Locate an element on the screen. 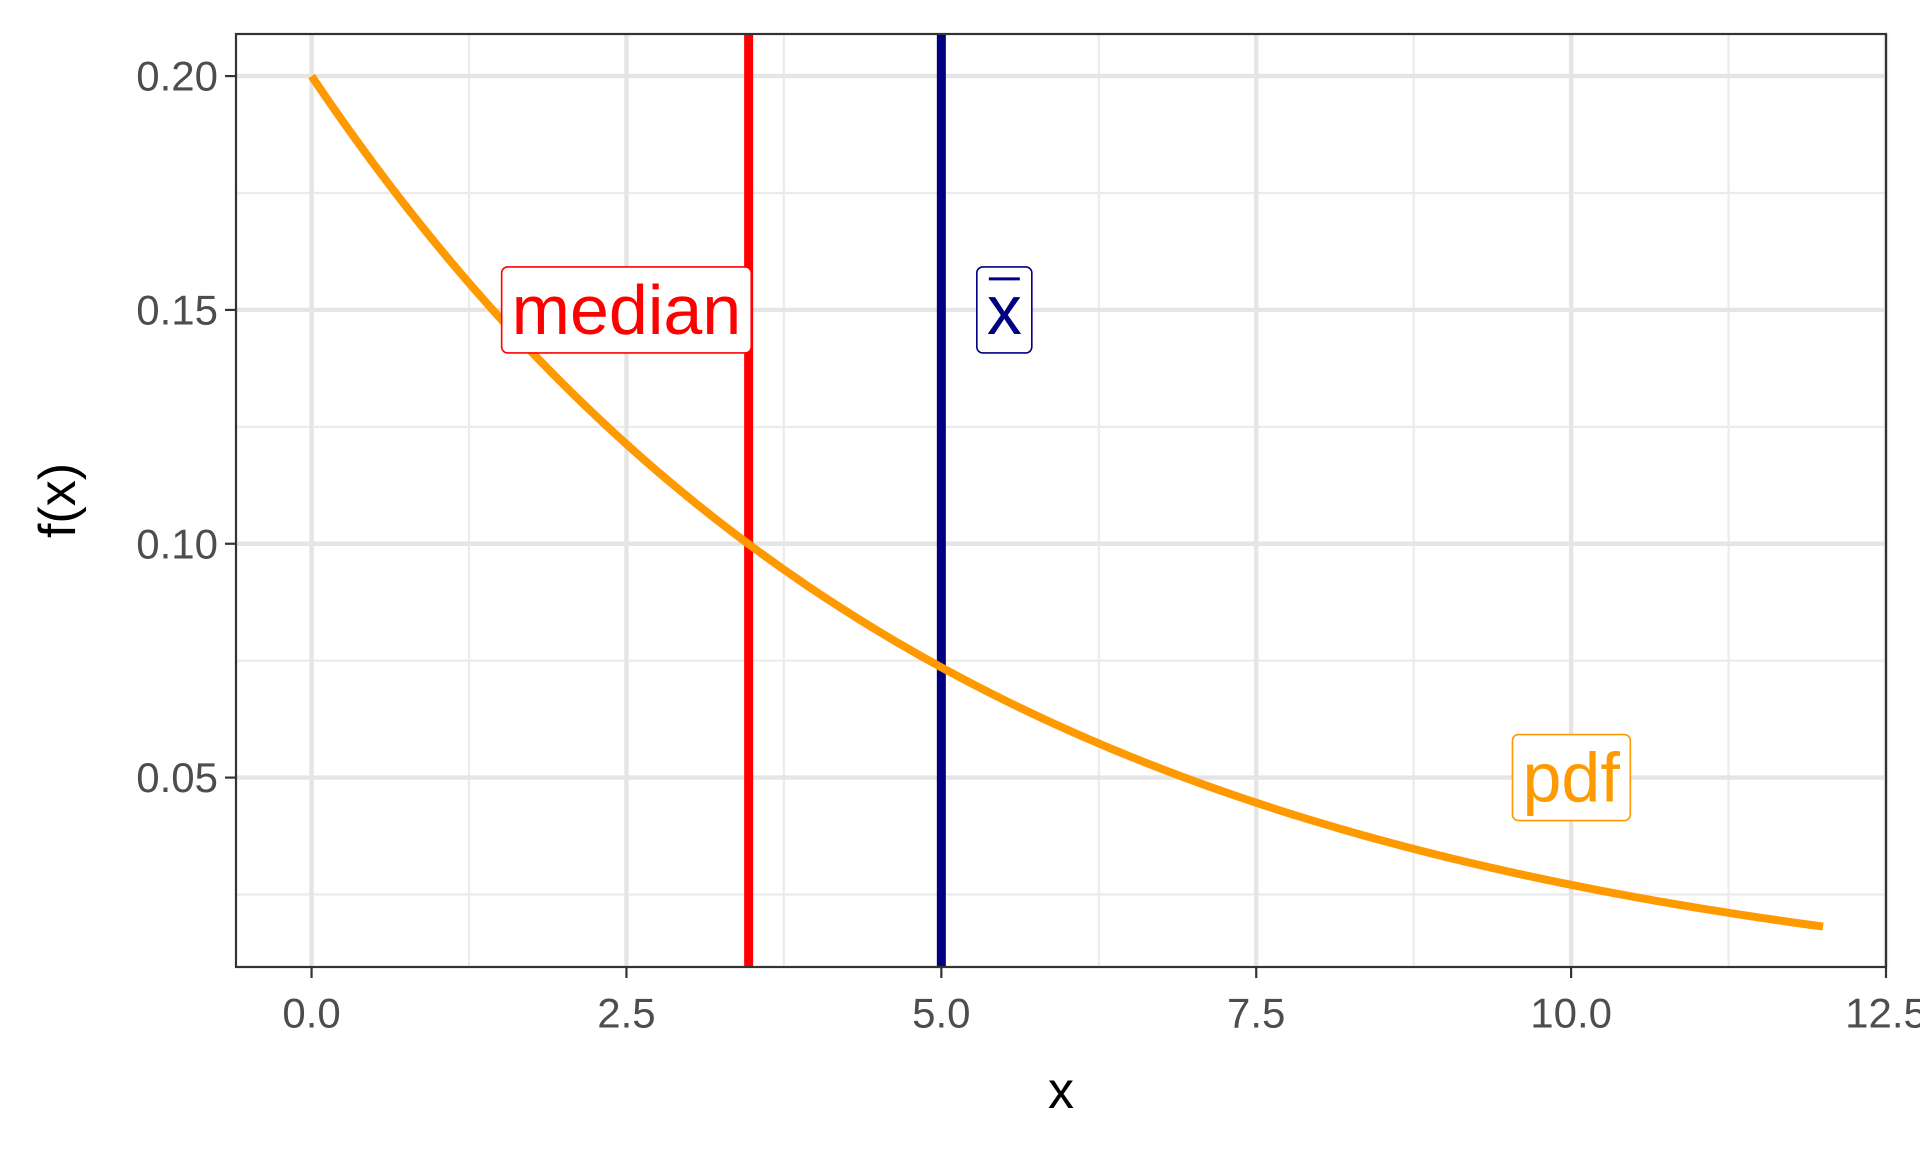 Image resolution: width=1920 pixels, height=1152 pixels. reference-lines is located at coordinates (845, 500).